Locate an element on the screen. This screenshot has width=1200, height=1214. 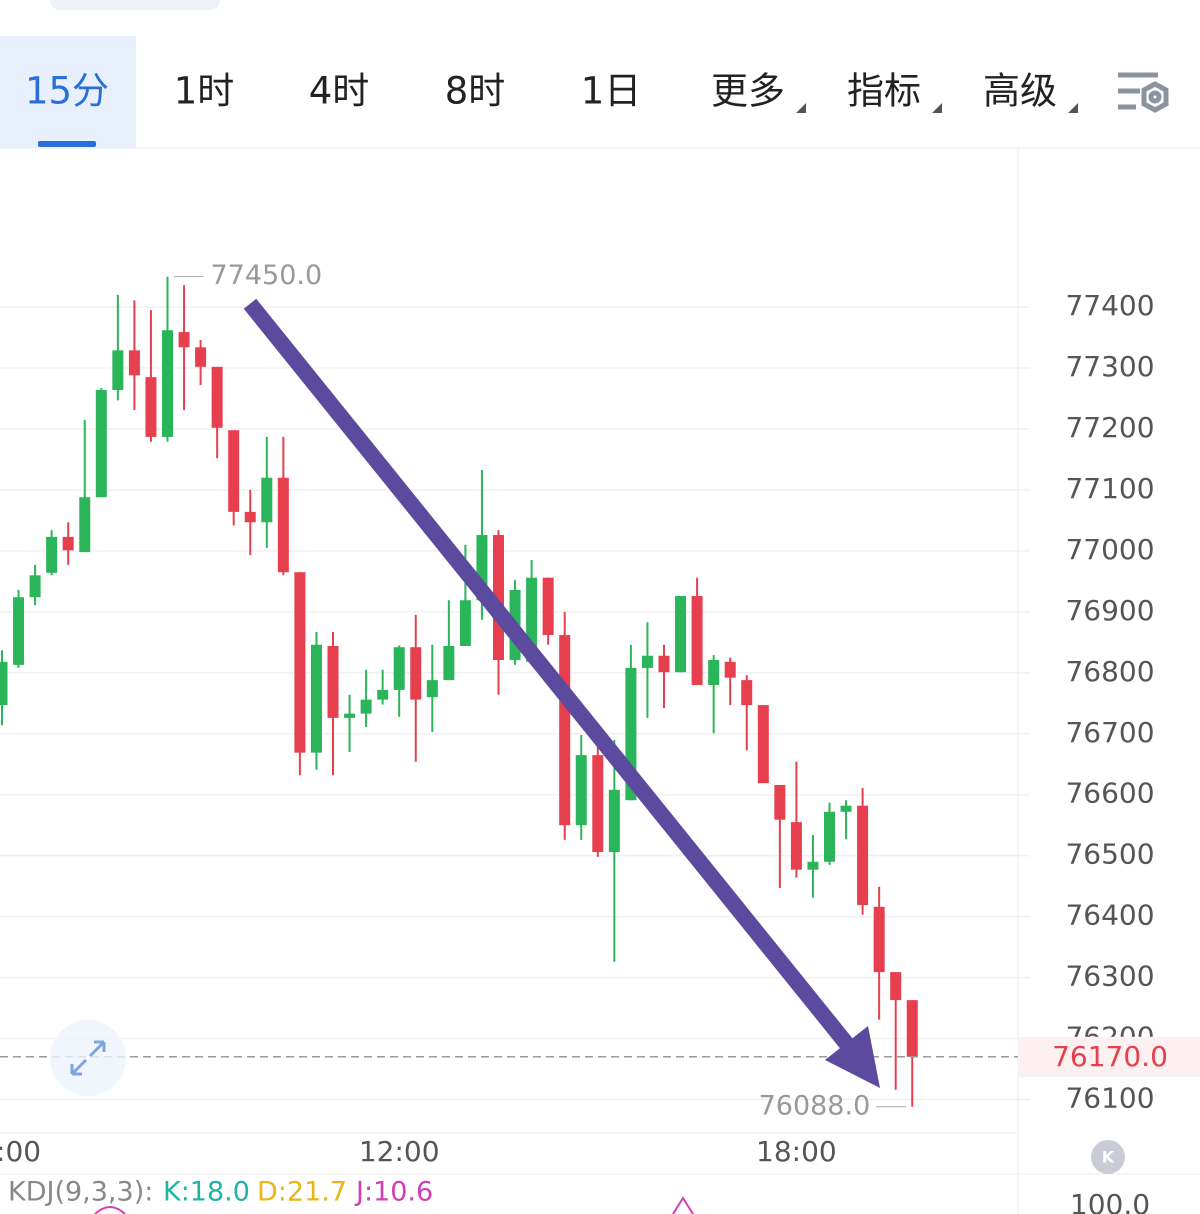
indicator-title: KDJ(9,3,3): is located at coordinates (80, 1192).